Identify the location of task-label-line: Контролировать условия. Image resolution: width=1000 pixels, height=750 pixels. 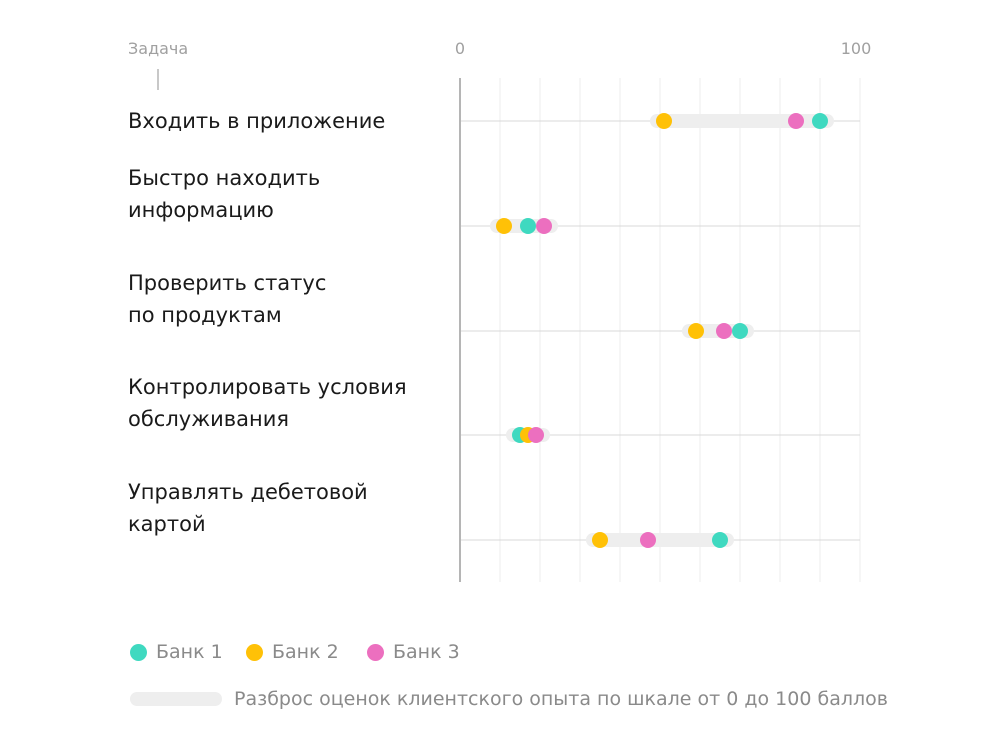
(267, 387).